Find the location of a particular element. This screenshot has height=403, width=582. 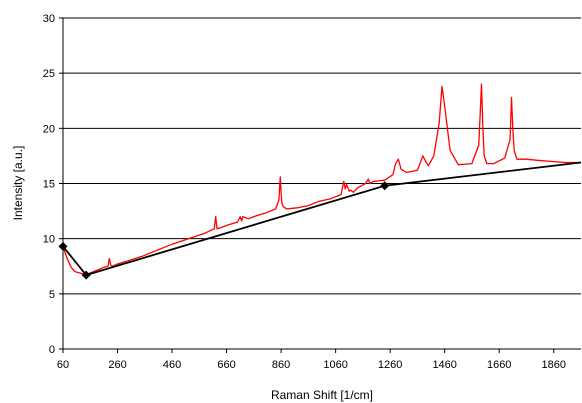

x-tick-label: 260 is located at coordinates (117, 365).